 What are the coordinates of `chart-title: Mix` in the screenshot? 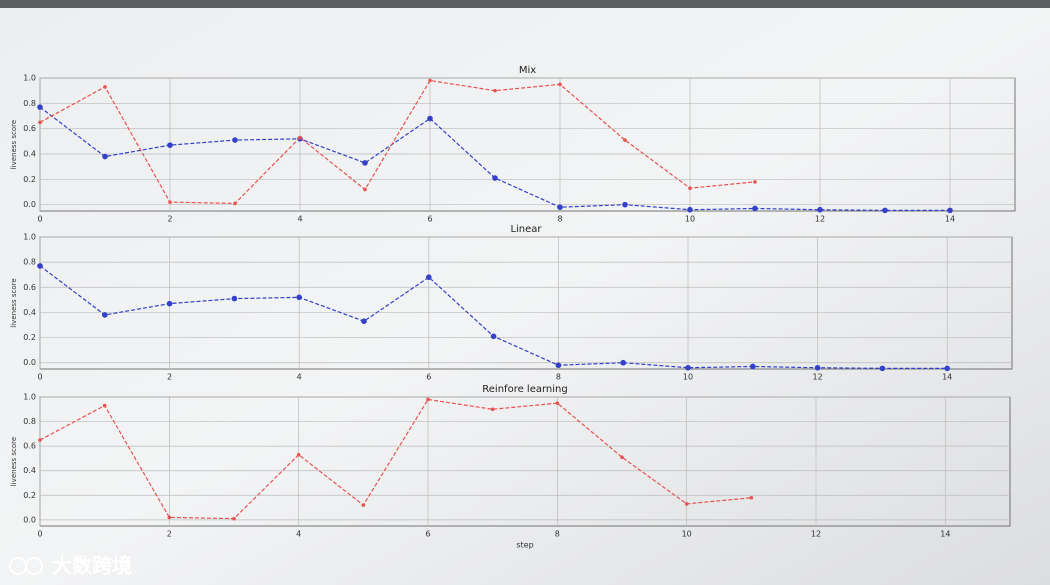 It's located at (527, 70).